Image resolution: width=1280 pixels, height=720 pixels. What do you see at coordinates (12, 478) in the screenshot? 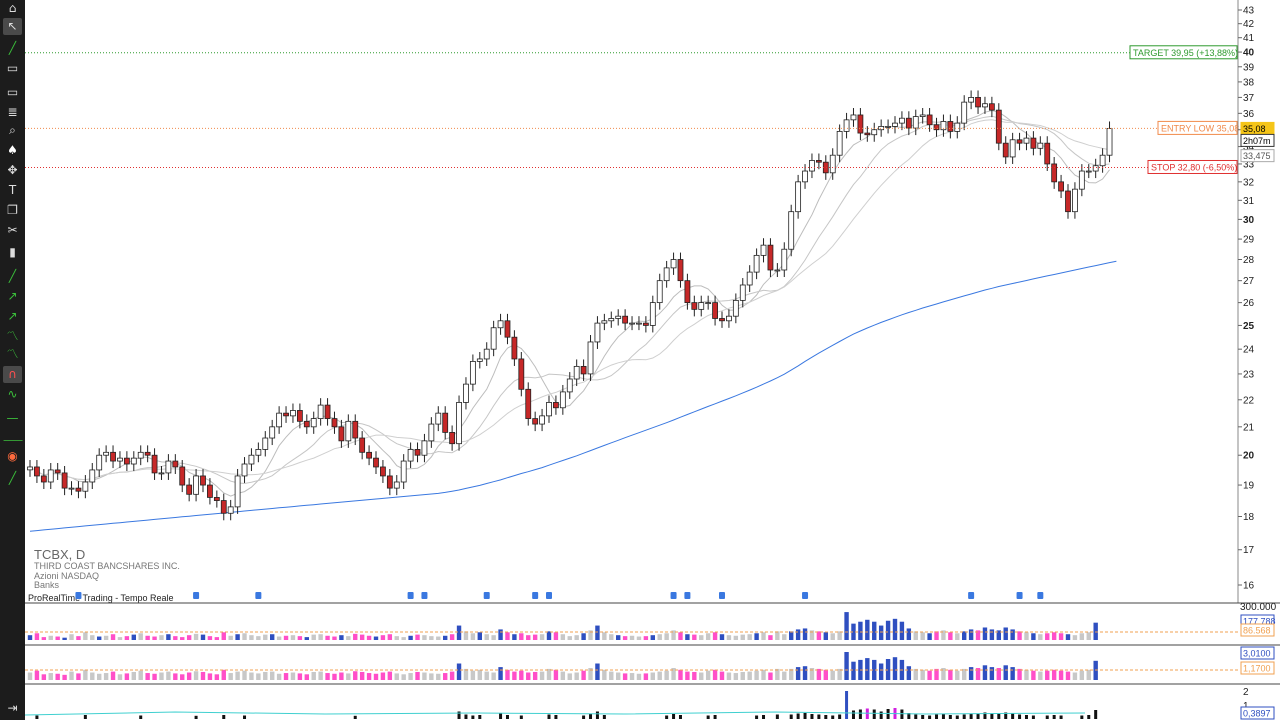
I see `diagonal-icon: ╱` at bounding box center [12, 478].